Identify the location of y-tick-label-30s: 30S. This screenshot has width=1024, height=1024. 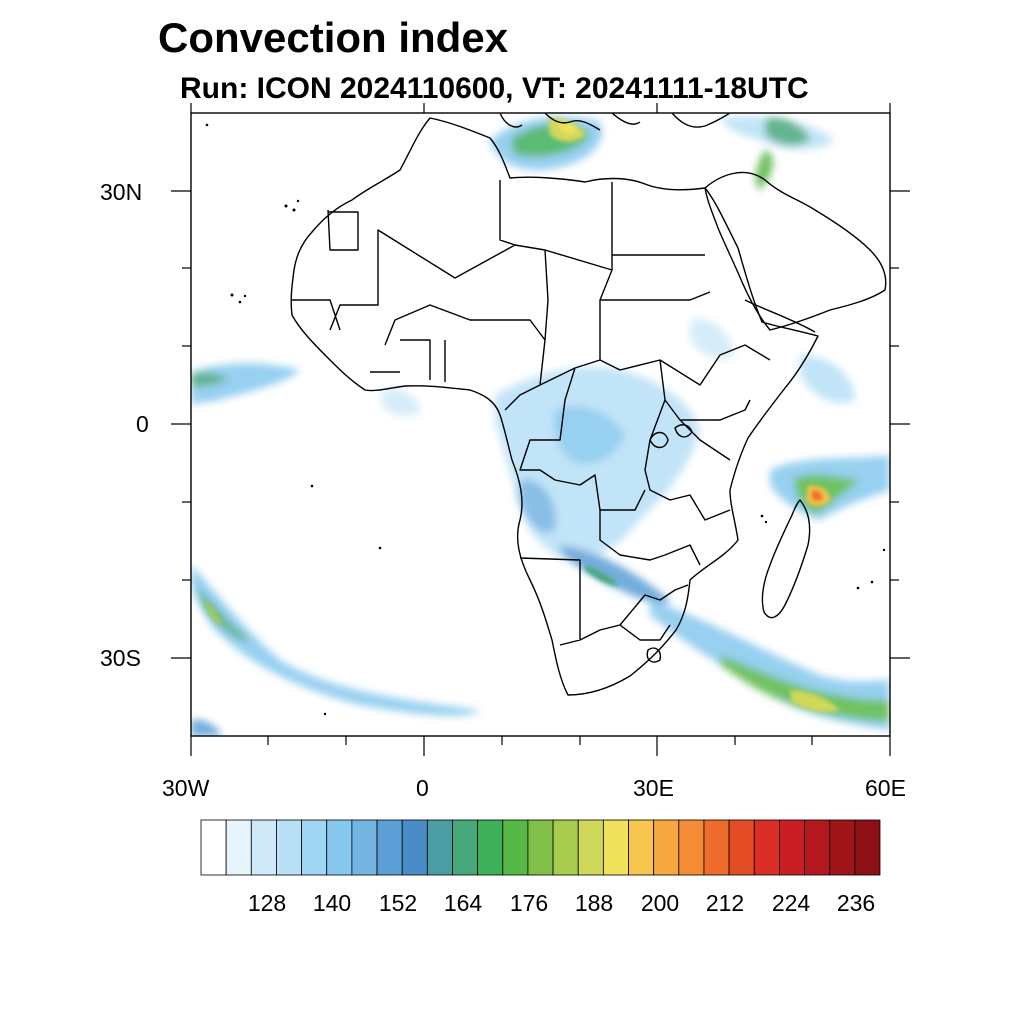
(120, 658).